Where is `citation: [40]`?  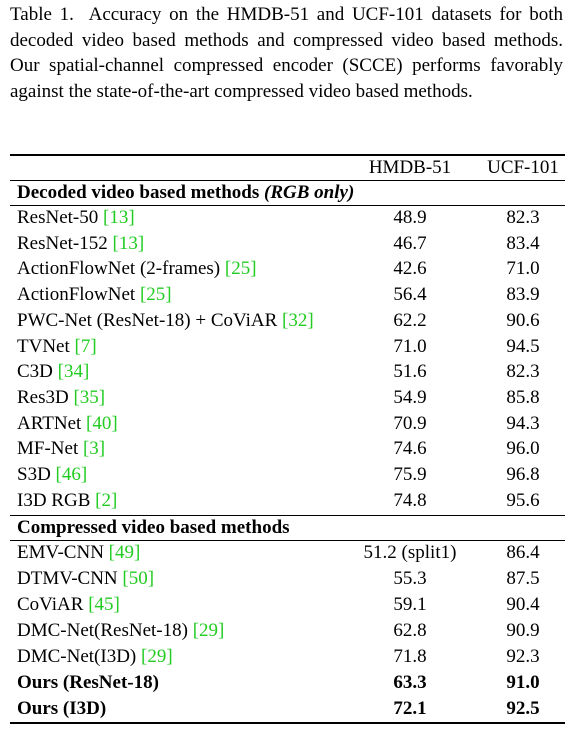 citation: [40] is located at coordinates (102, 423).